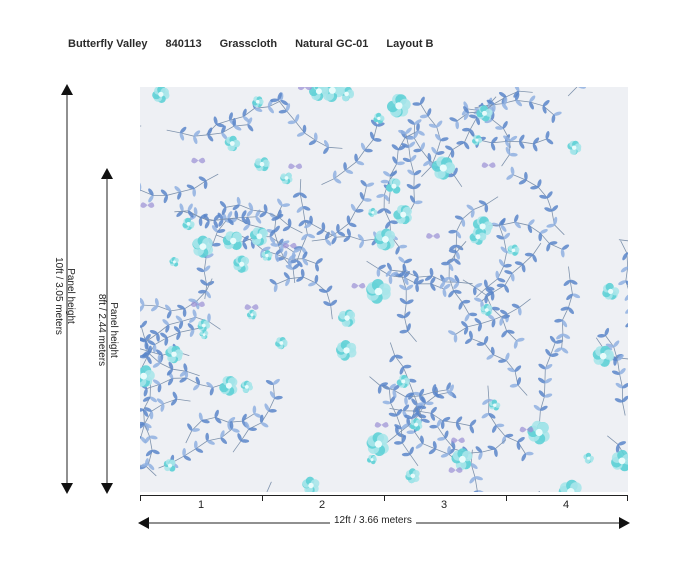 The image size is (695, 564). I want to click on pattern-name: Butterfly Valley, so click(108, 44).